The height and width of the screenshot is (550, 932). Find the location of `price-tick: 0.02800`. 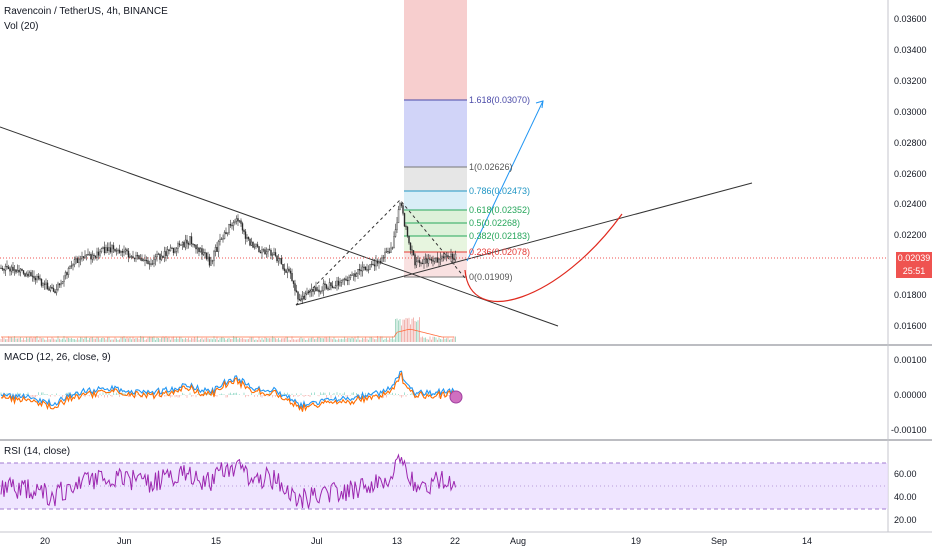

price-tick: 0.02800 is located at coordinates (910, 143).